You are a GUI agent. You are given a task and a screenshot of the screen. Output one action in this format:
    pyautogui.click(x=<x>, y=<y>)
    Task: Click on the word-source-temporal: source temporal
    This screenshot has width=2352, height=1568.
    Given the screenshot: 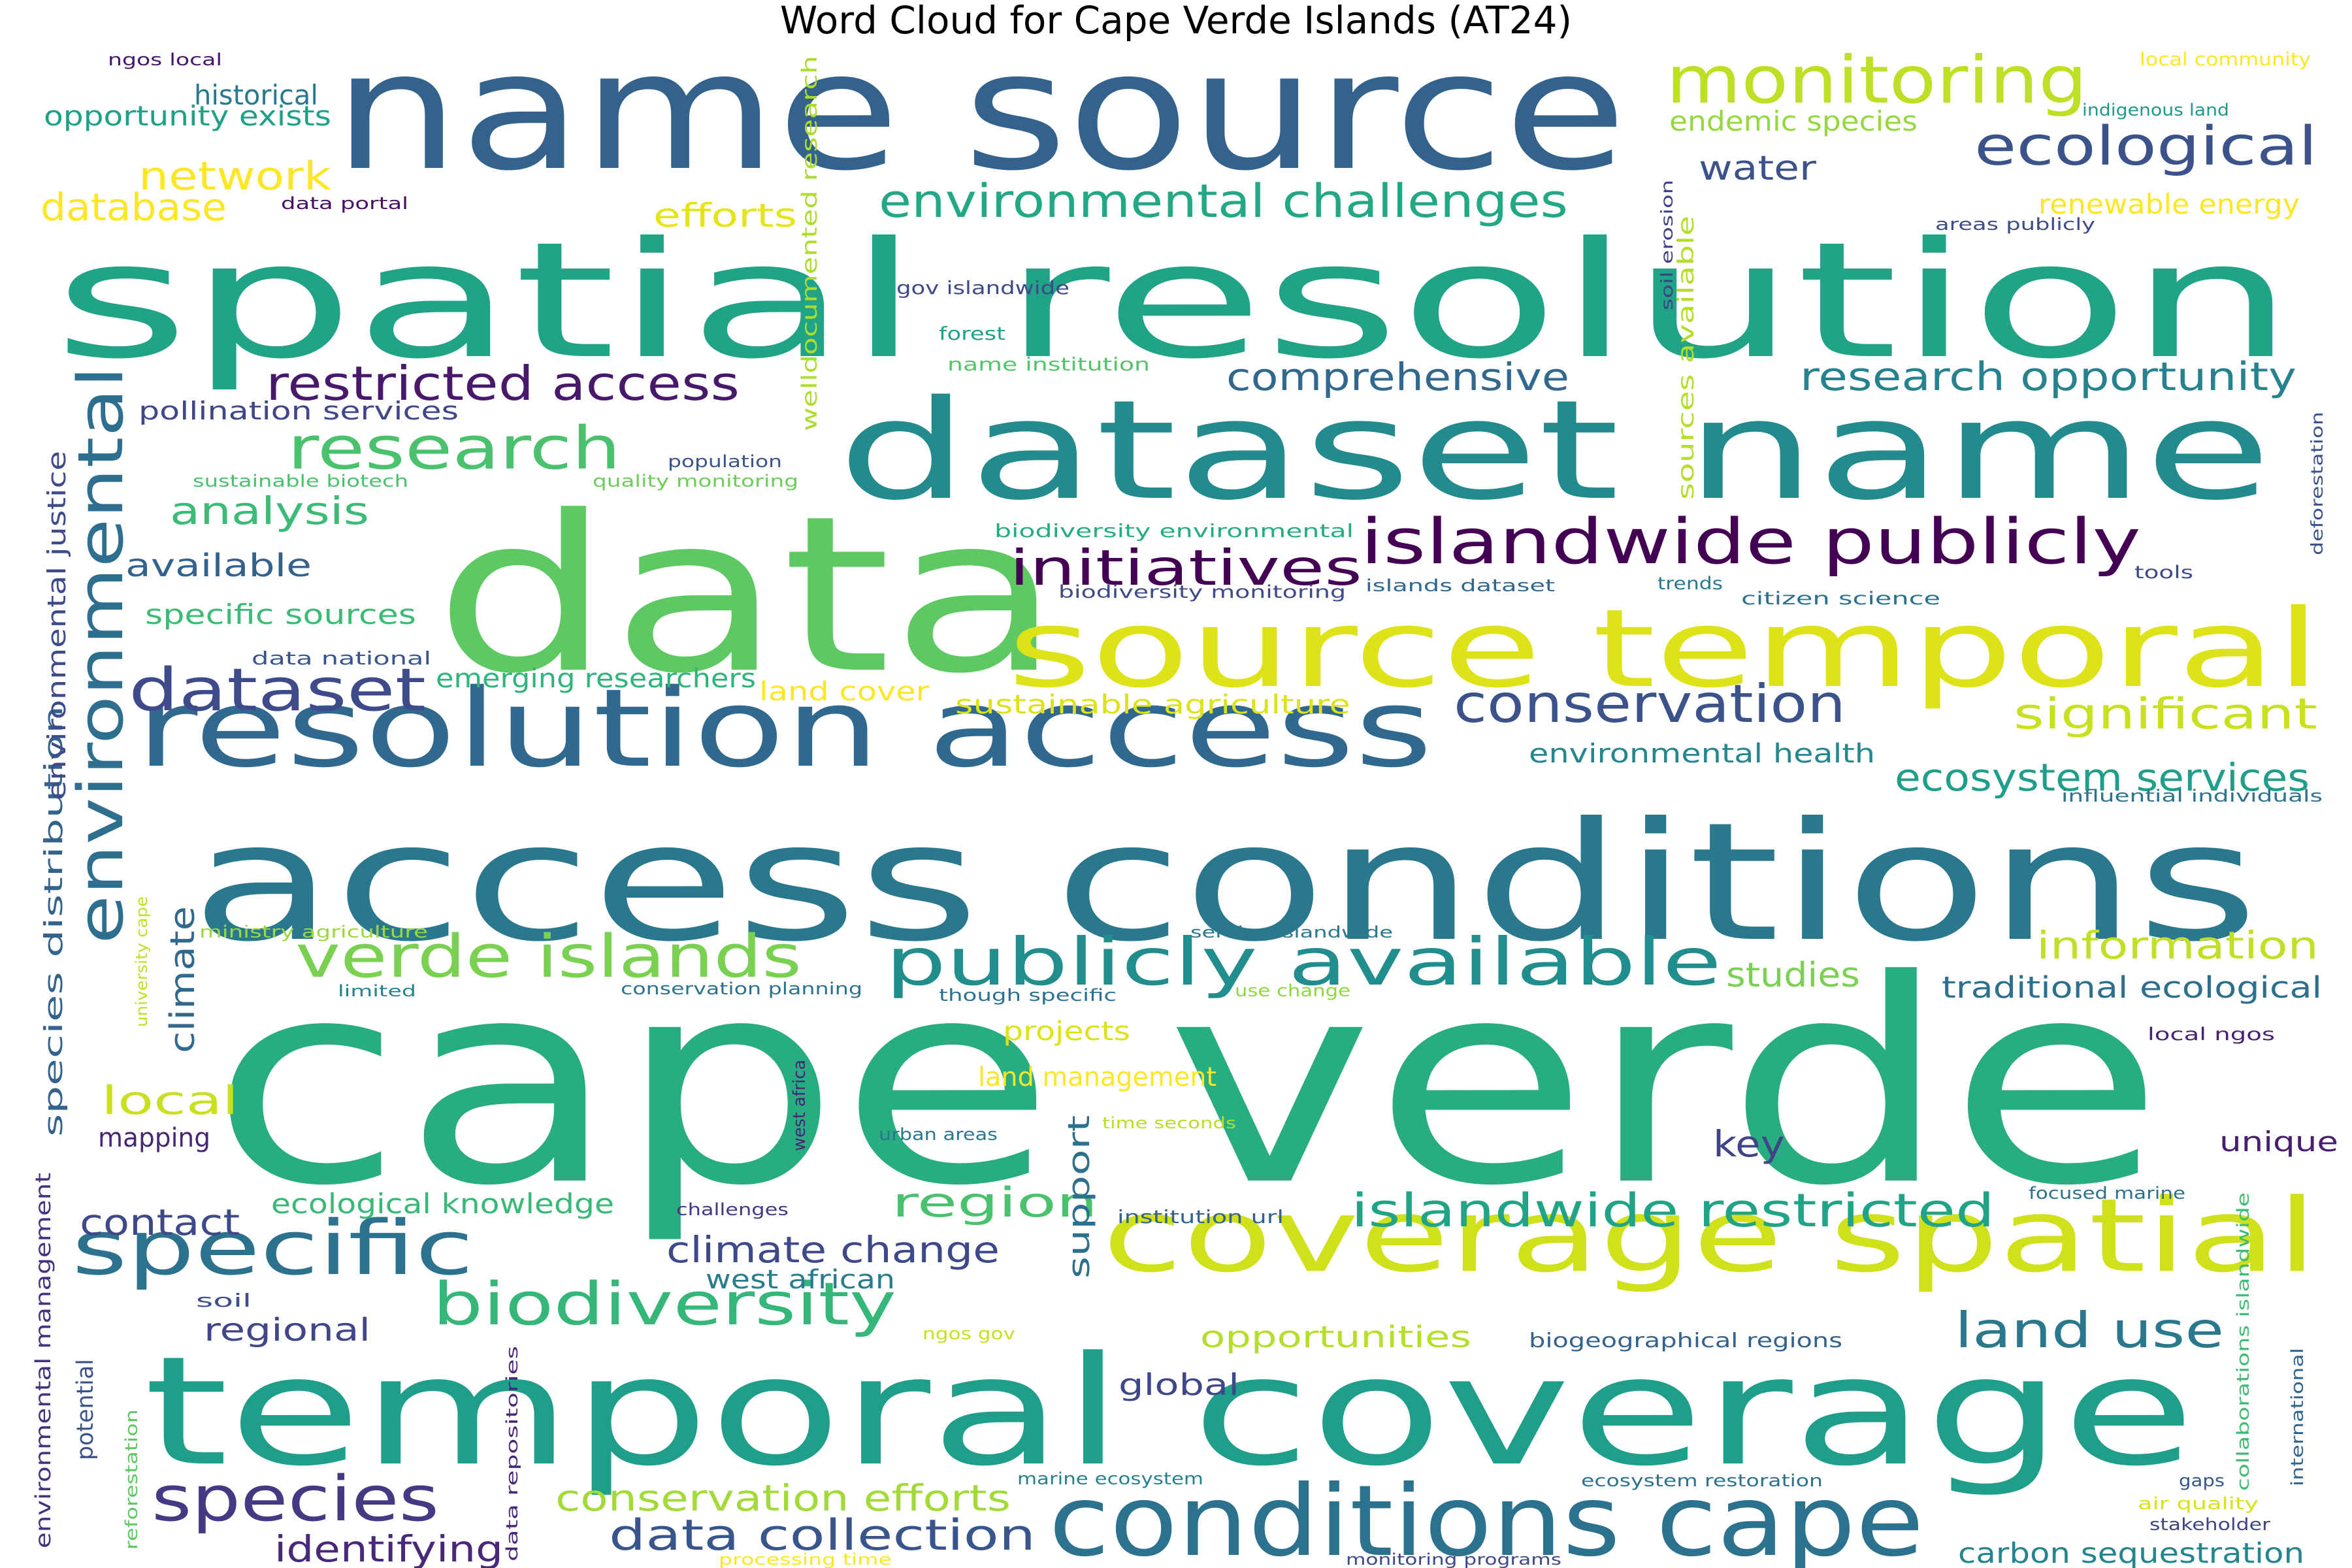 What is the action you would take?
    pyautogui.click(x=1664, y=648)
    